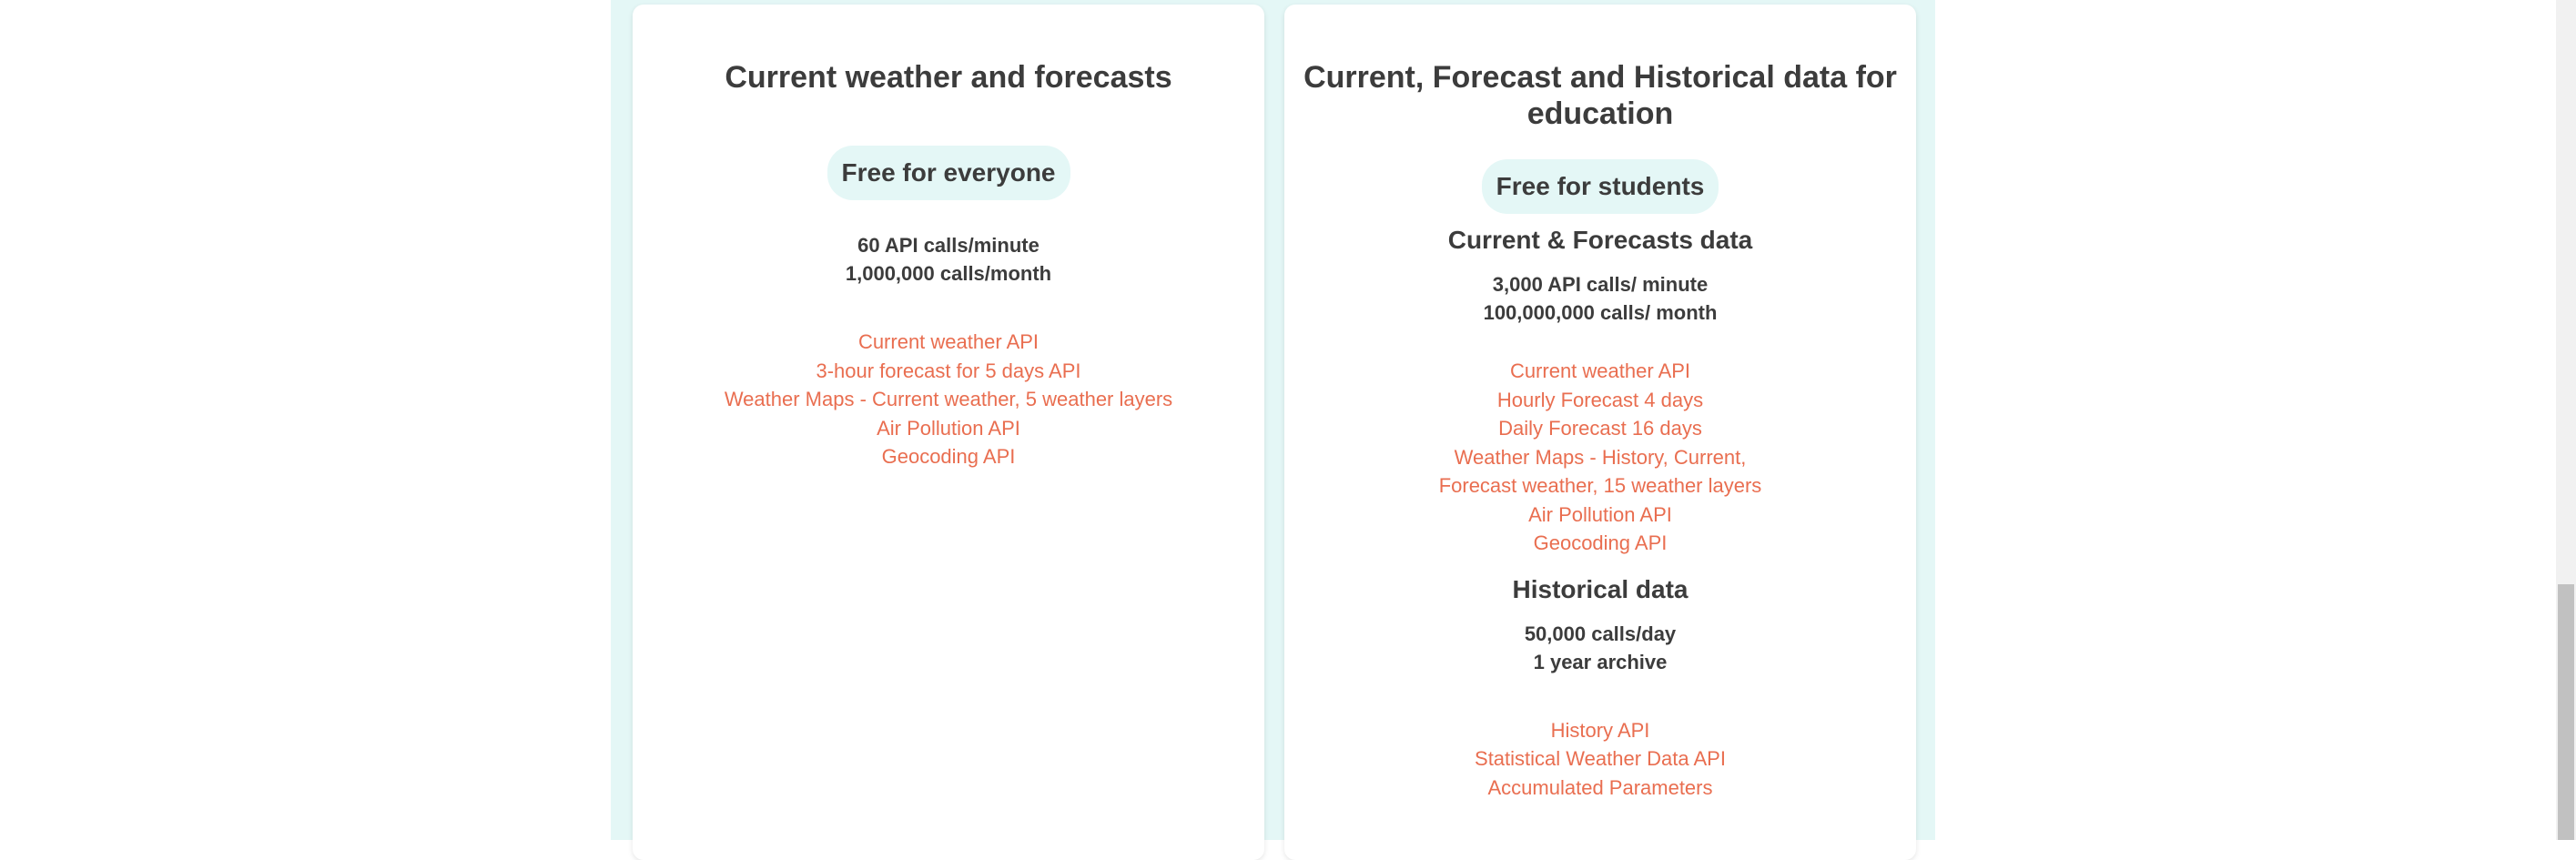 This screenshot has height=860, width=2576. What do you see at coordinates (1600, 633) in the screenshot?
I see `limit-item: 50,000 calls/day` at bounding box center [1600, 633].